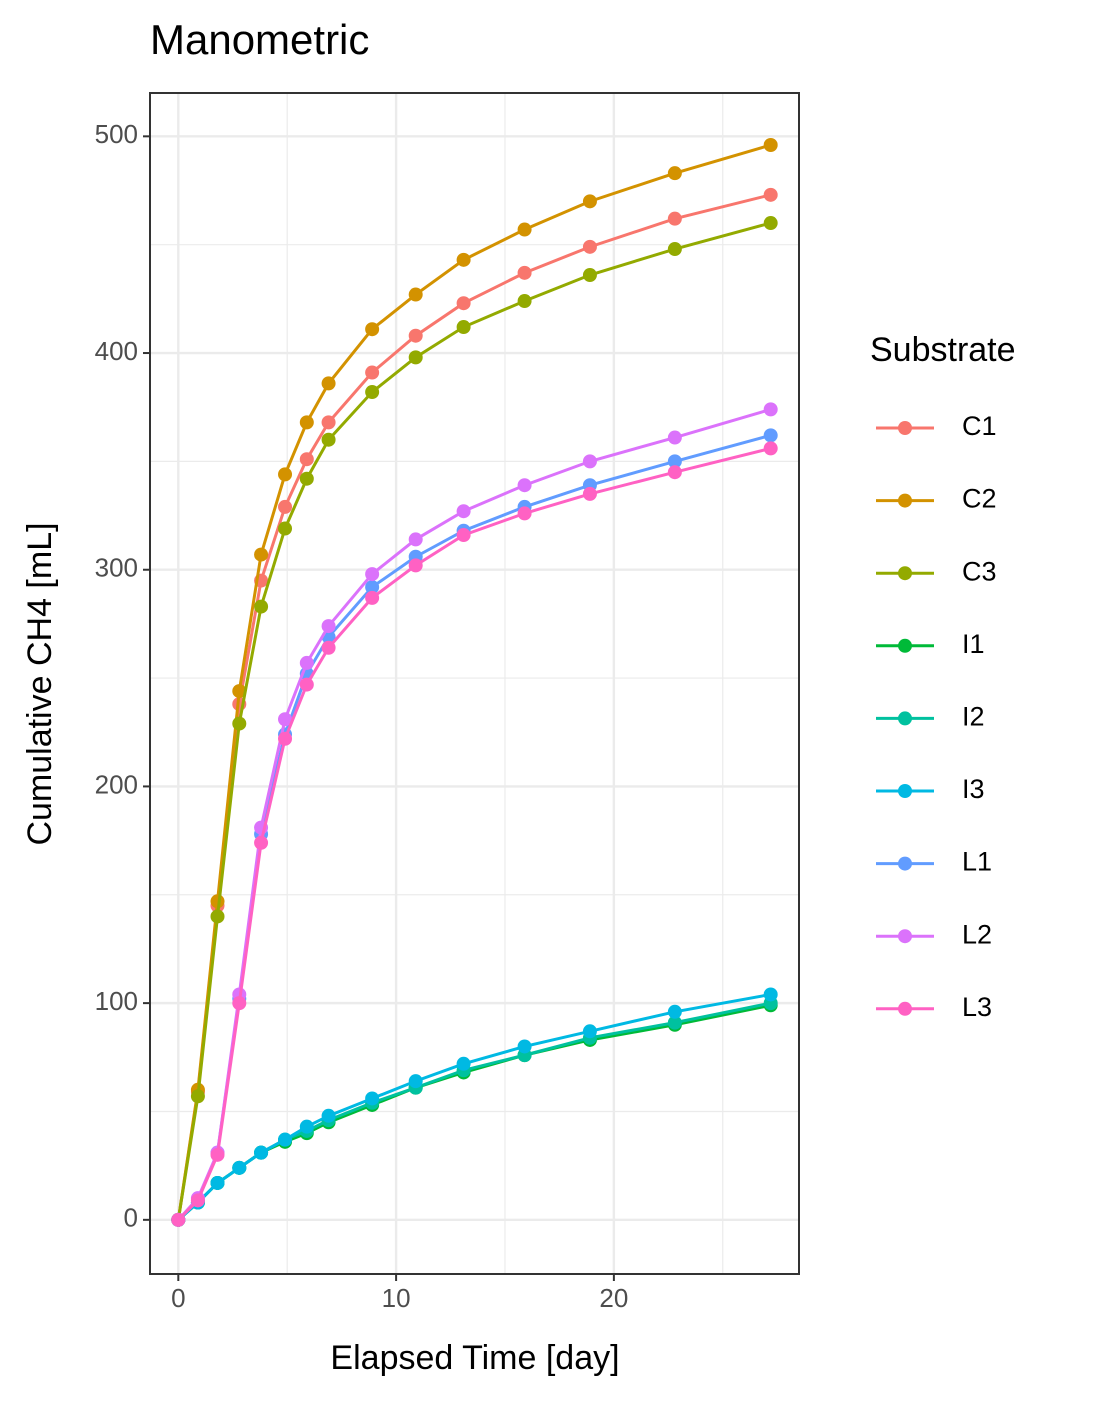  What do you see at coordinates (396, 1298) in the screenshot?
I see `x-tick-label: 10` at bounding box center [396, 1298].